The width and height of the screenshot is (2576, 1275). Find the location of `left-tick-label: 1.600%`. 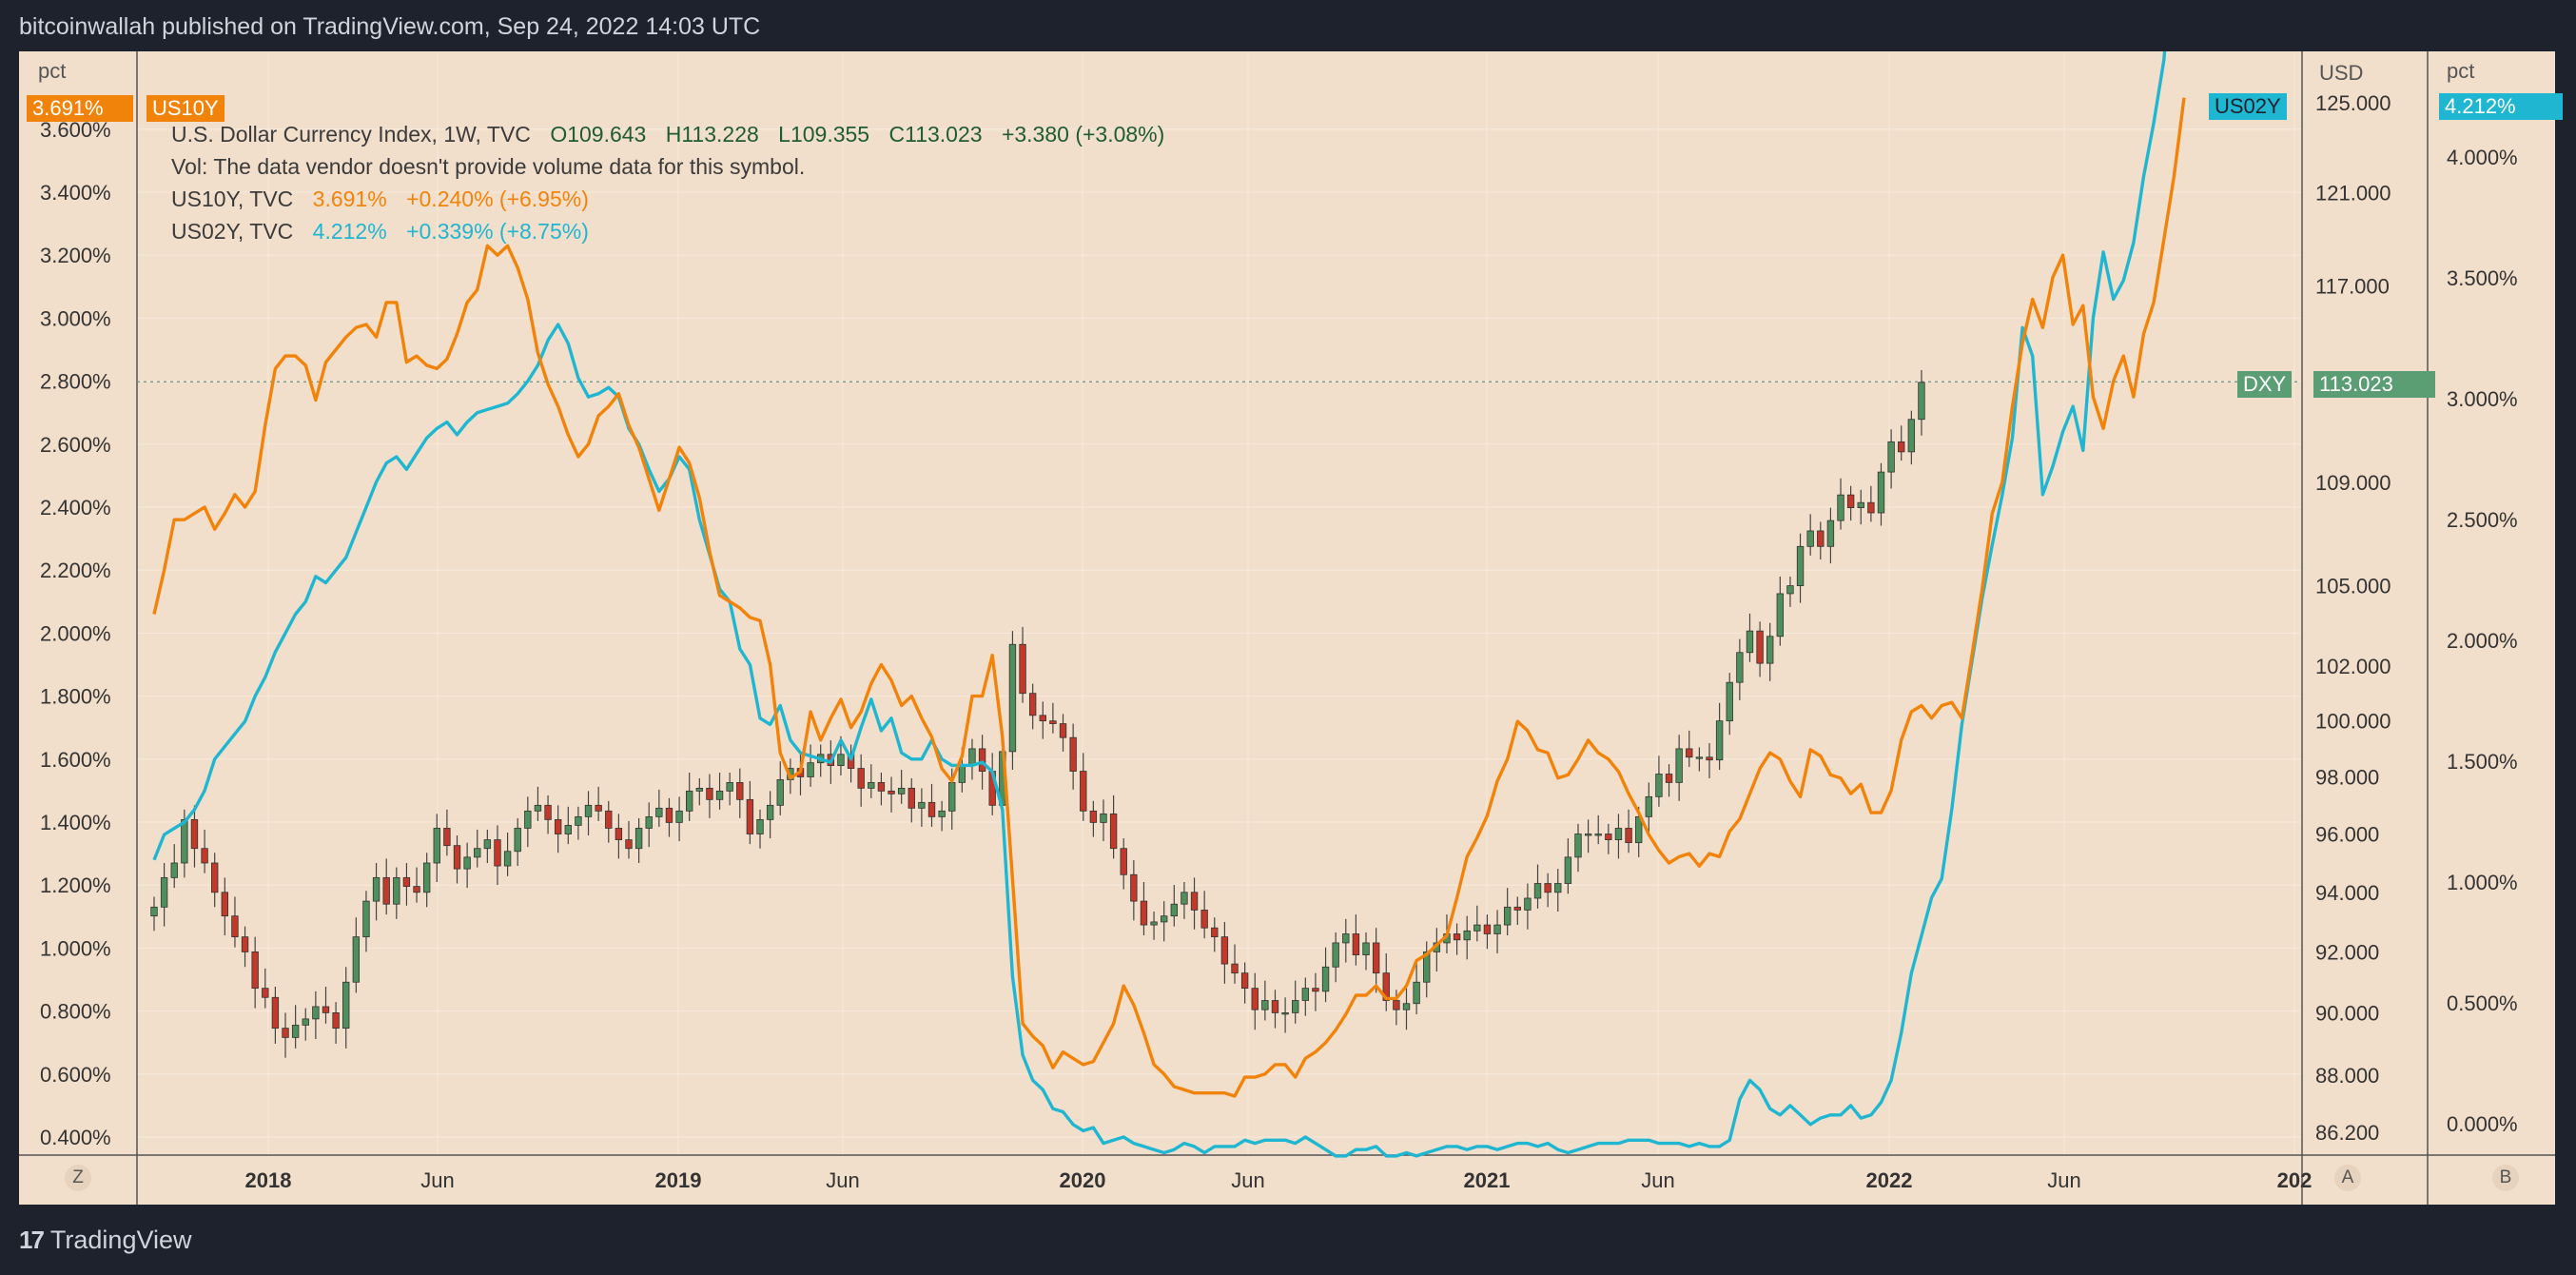

left-tick-label: 1.600% is located at coordinates (75, 760).